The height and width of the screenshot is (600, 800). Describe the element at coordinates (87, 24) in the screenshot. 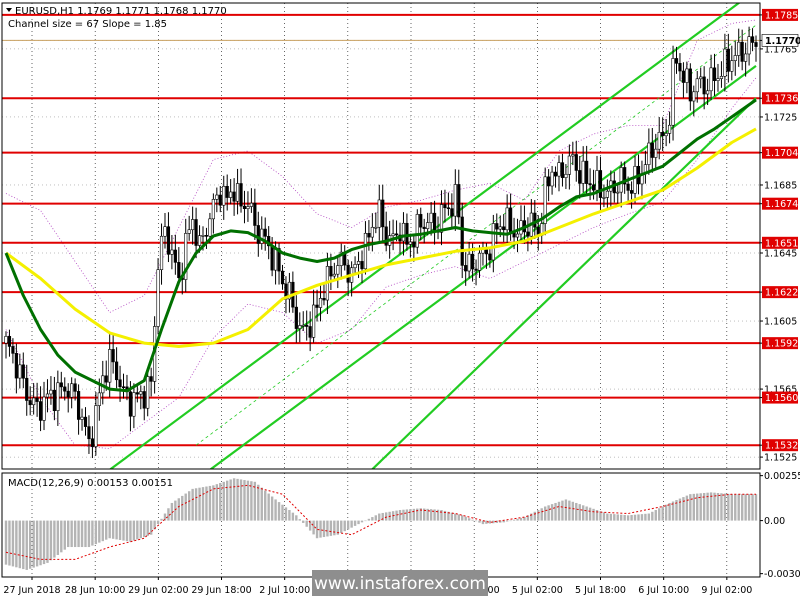

I see `channel-info: Channel size = 67 Slope = 1.85` at that location.